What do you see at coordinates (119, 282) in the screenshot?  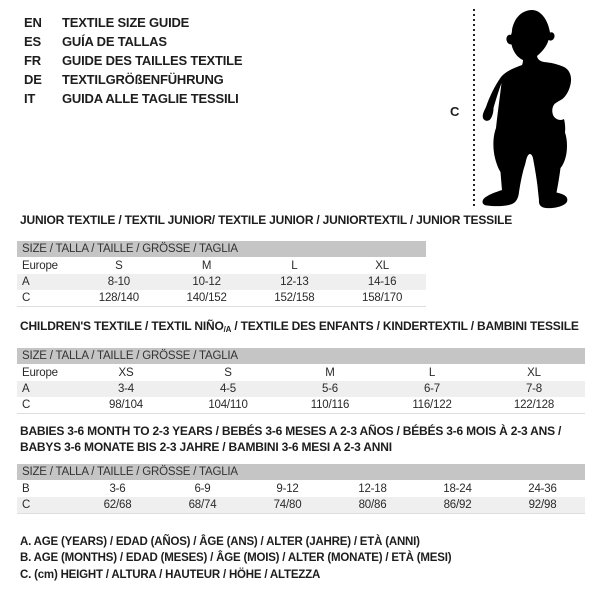 I see `value-cell: 8-10` at bounding box center [119, 282].